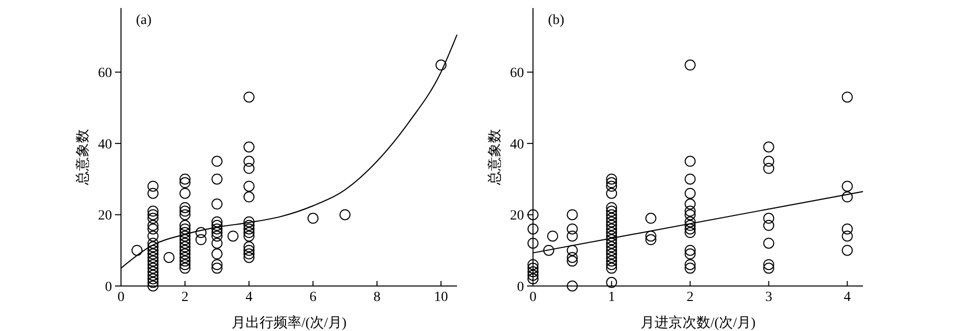  What do you see at coordinates (144, 20) in the screenshot?
I see `annotation: (a)` at bounding box center [144, 20].